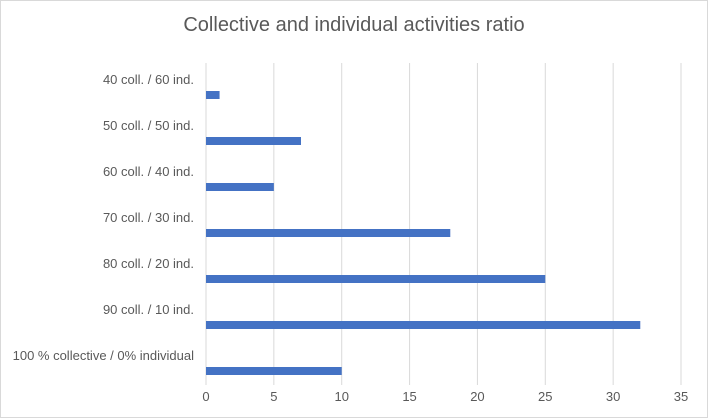 Image resolution: width=708 pixels, height=418 pixels. Describe the element at coordinates (681, 396) in the screenshot. I see `x-tick-label: 35` at that location.